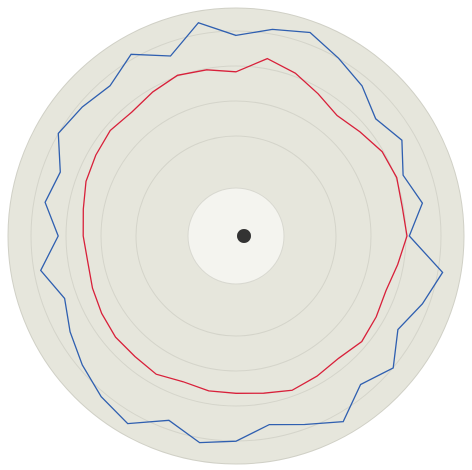 The width and height of the screenshot is (472, 470). What do you see at coordinates (244, 236) in the screenshot?
I see `spindle` at bounding box center [244, 236].